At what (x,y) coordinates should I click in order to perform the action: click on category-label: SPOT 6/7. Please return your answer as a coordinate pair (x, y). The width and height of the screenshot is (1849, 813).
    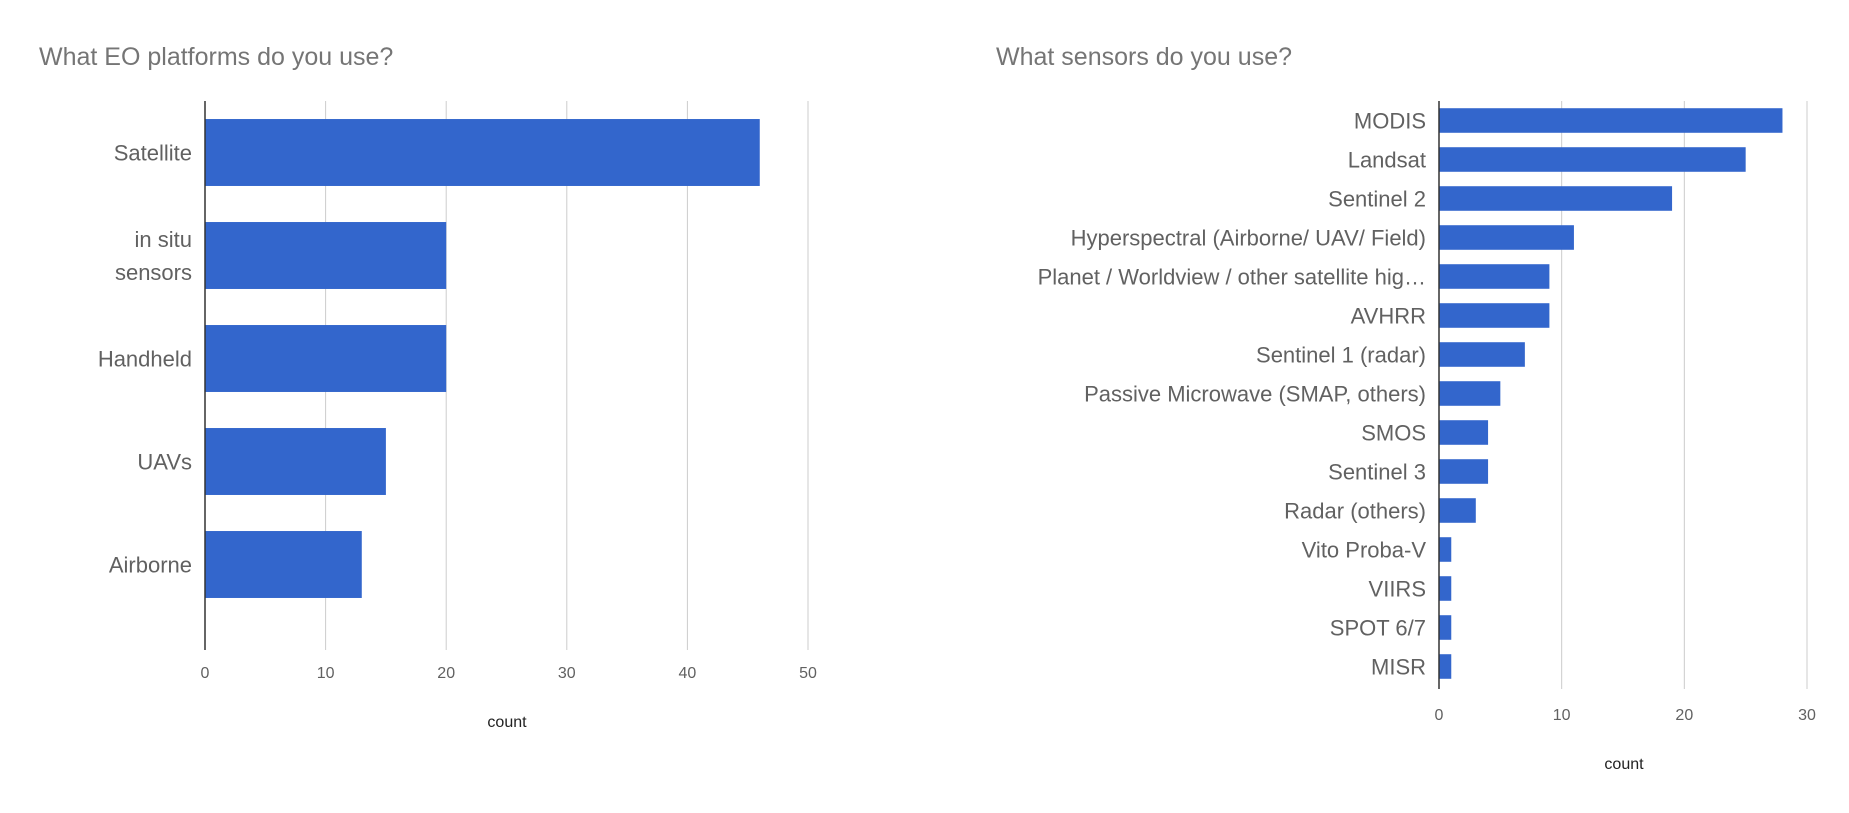
    Looking at the image, I should click on (1378, 628).